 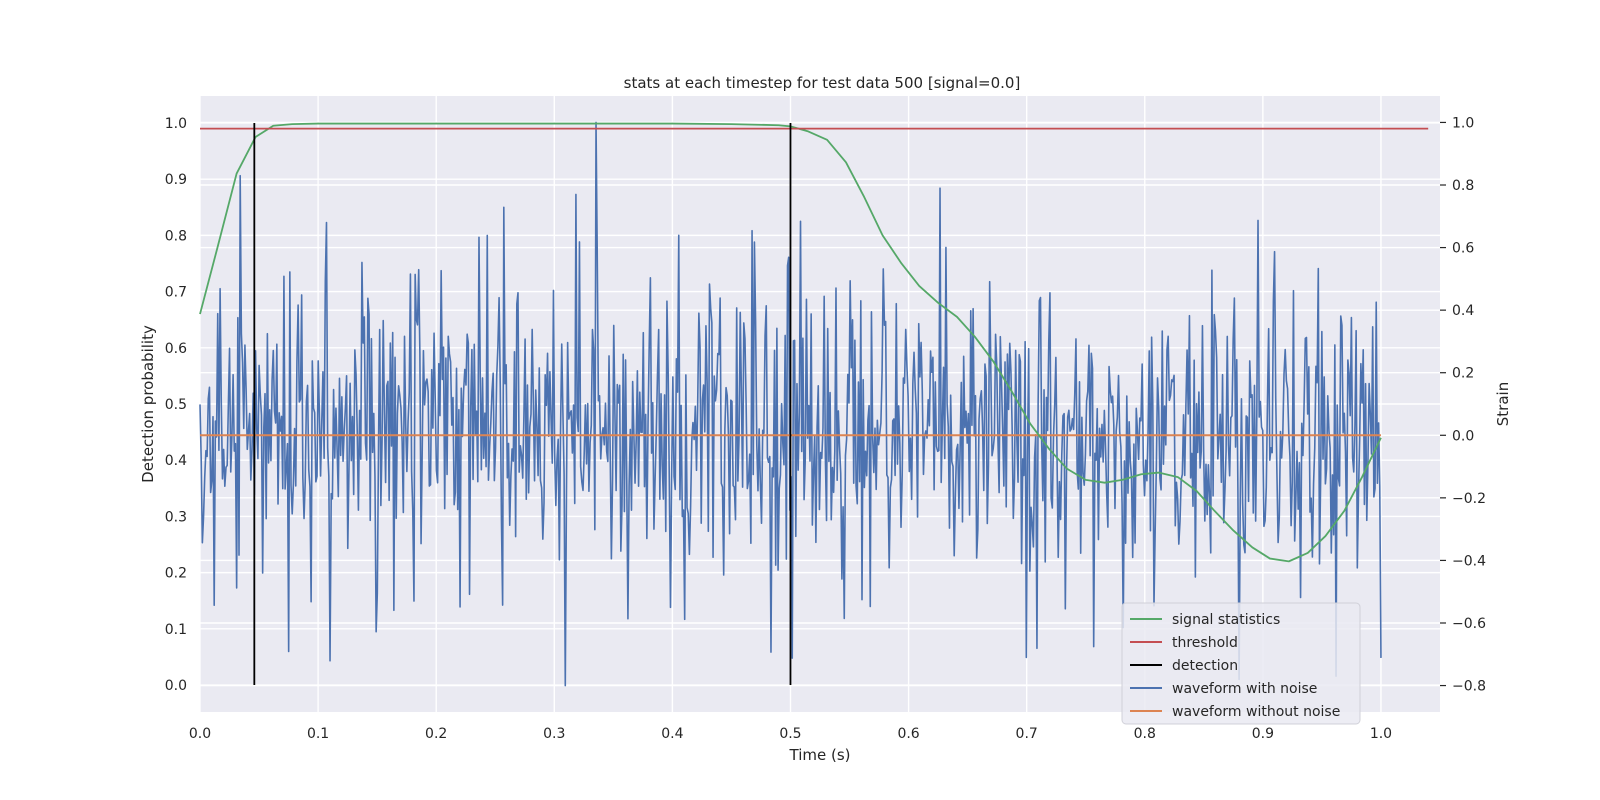 What do you see at coordinates (1469, 687) in the screenshot?
I see `y2-tick-label: −0.8` at bounding box center [1469, 687].